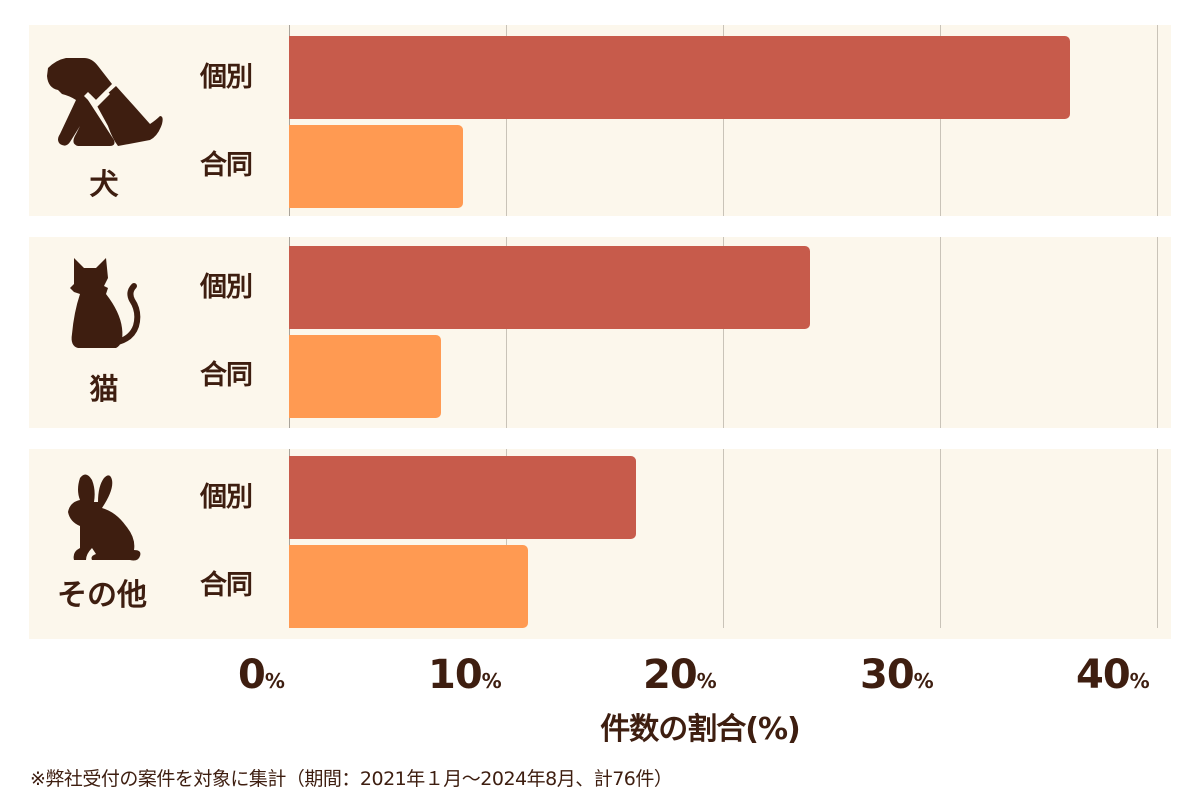 This screenshot has height=800, width=1200. Describe the element at coordinates (226, 585) in the screenshot. I see `series-label-other-joint: 合同` at that location.